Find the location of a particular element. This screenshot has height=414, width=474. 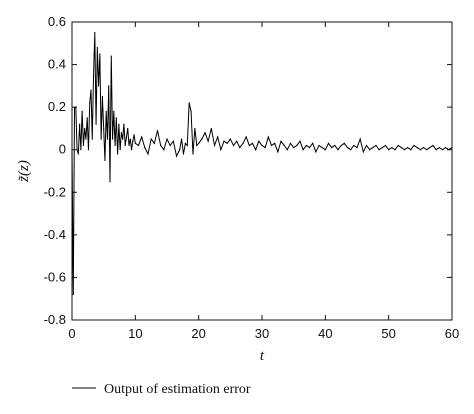

x-tick-label: 30 is located at coordinates (262, 333).